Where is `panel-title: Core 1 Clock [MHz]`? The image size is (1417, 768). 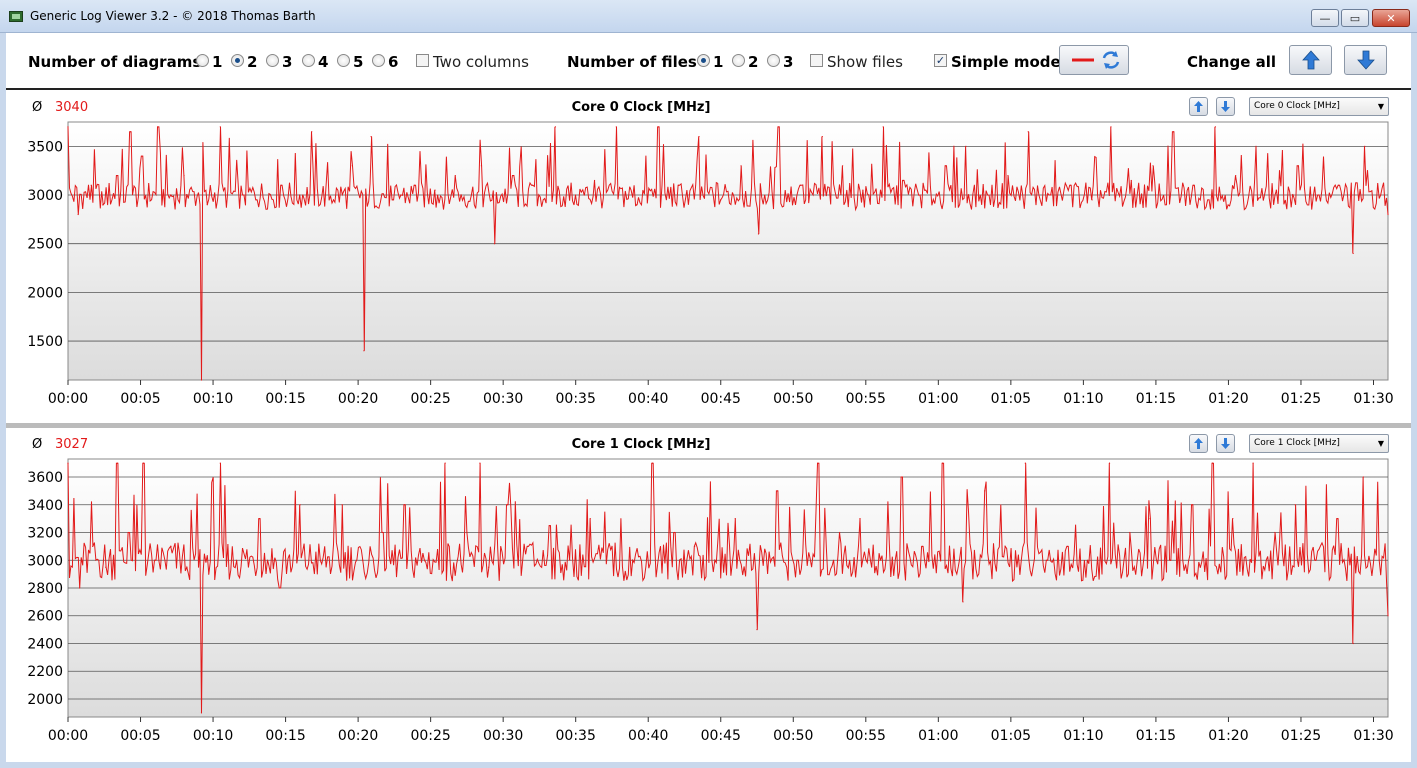 panel-title: Core 1 Clock [MHz] is located at coordinates (641, 444).